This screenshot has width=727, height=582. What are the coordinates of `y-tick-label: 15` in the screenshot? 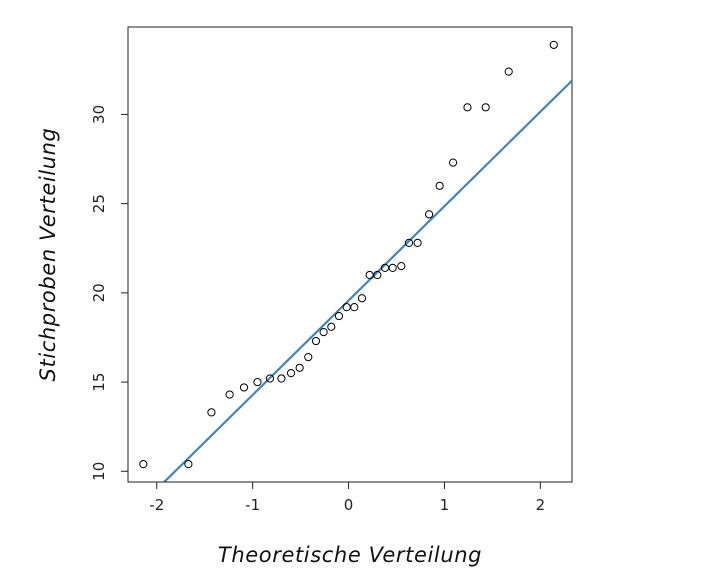 It's located at (99, 382).